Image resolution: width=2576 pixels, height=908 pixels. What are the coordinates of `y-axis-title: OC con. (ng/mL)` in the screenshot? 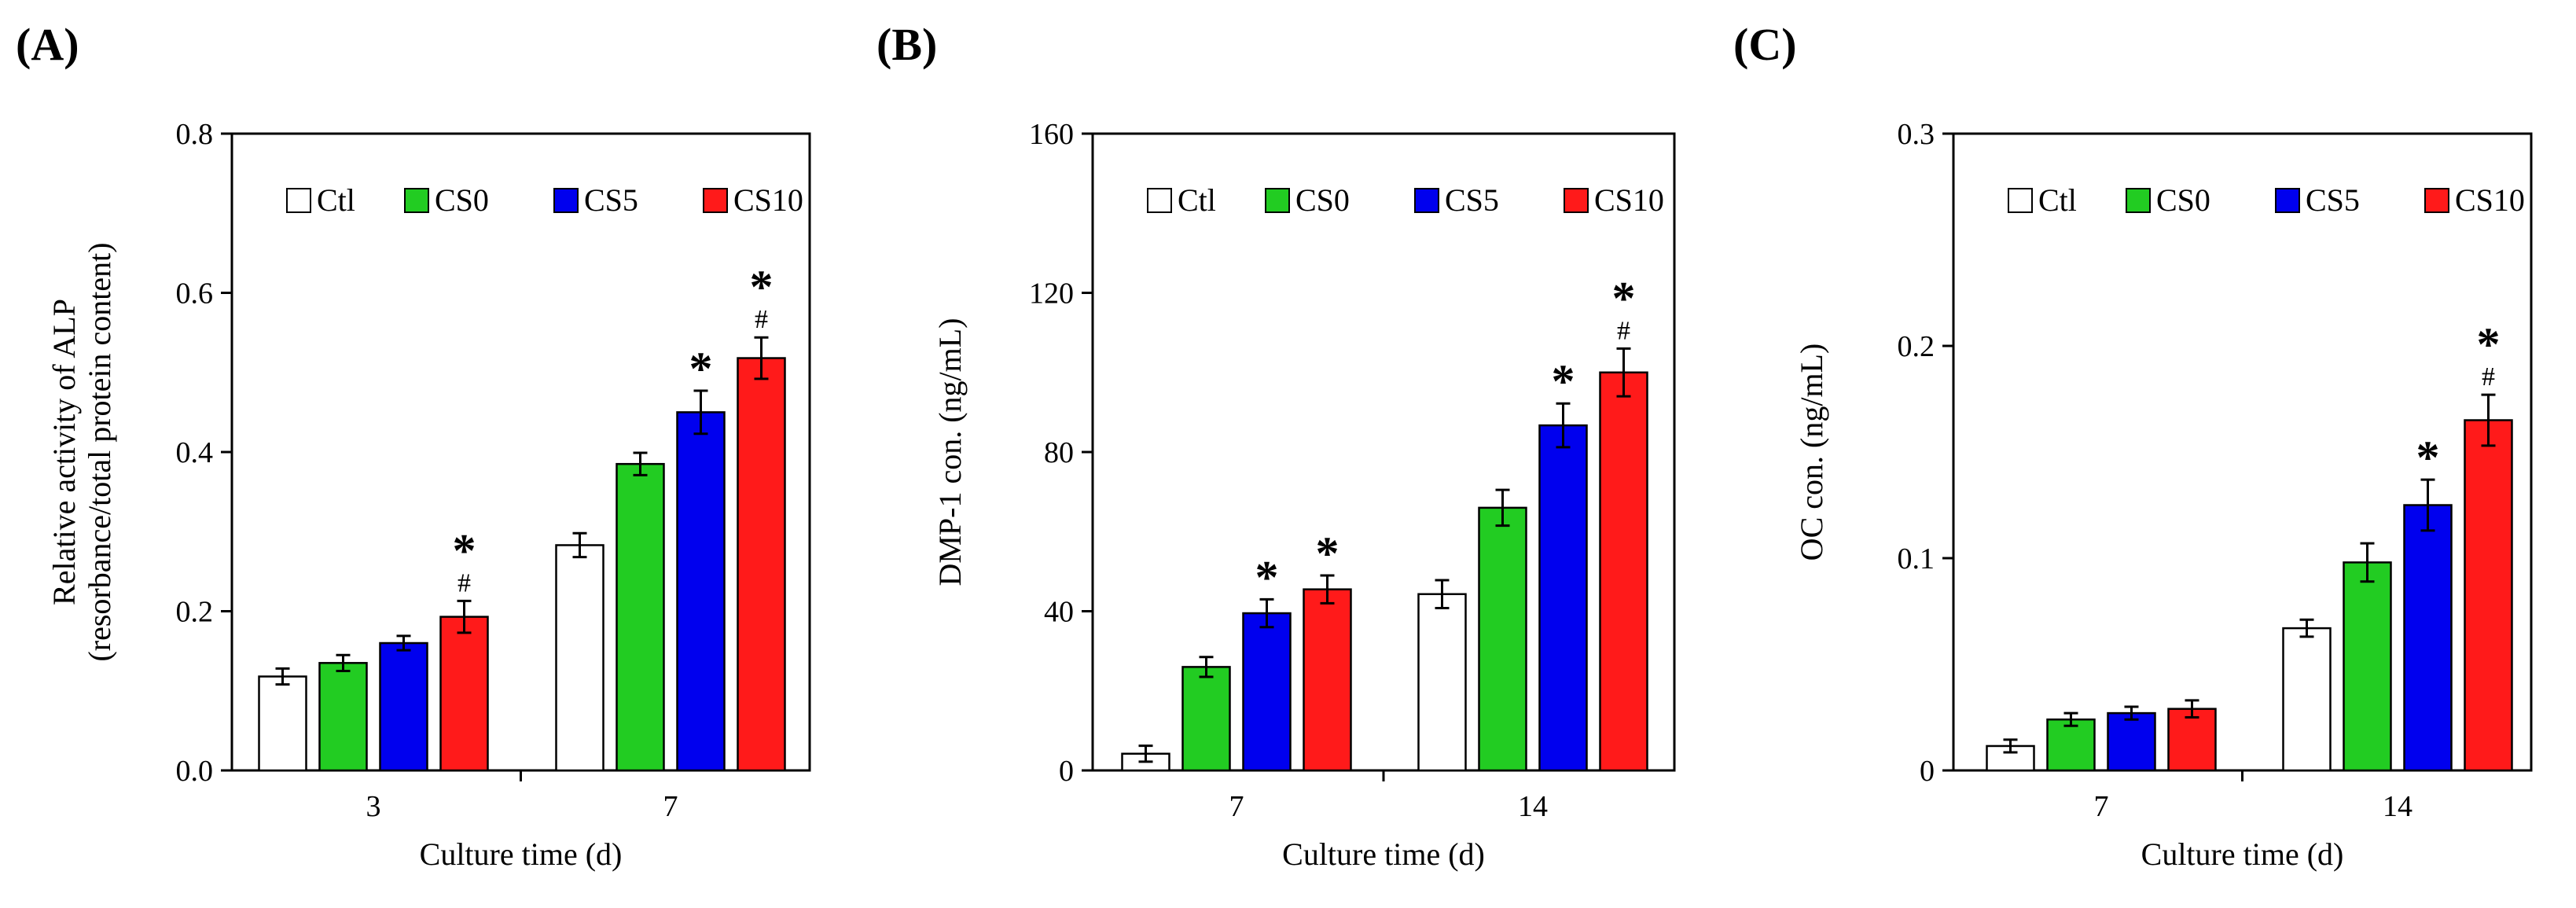 It's located at (1811, 452).